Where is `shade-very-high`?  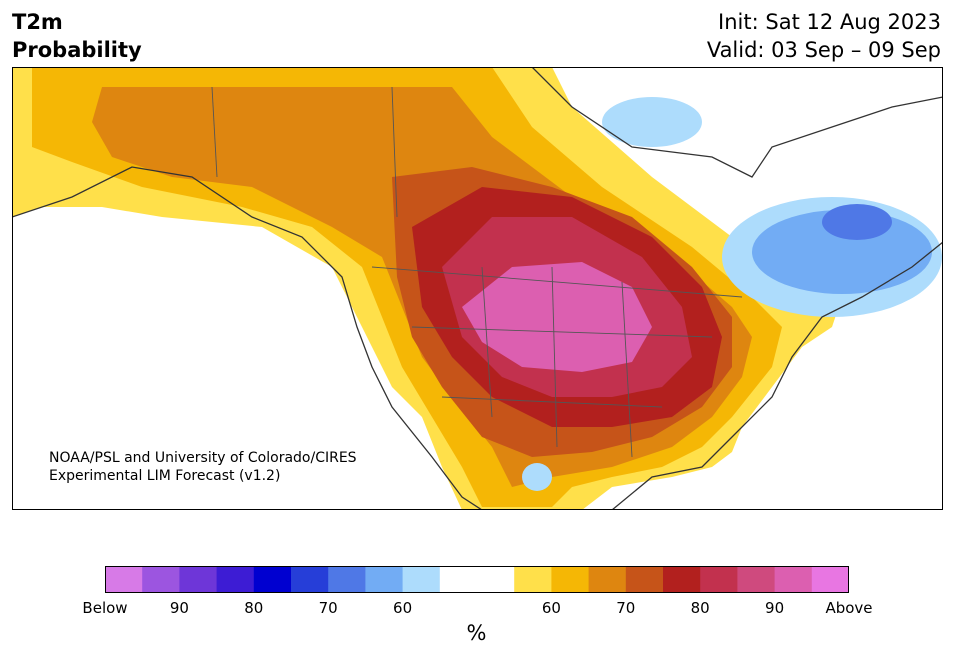
shade-very-high is located at coordinates (557, 317).